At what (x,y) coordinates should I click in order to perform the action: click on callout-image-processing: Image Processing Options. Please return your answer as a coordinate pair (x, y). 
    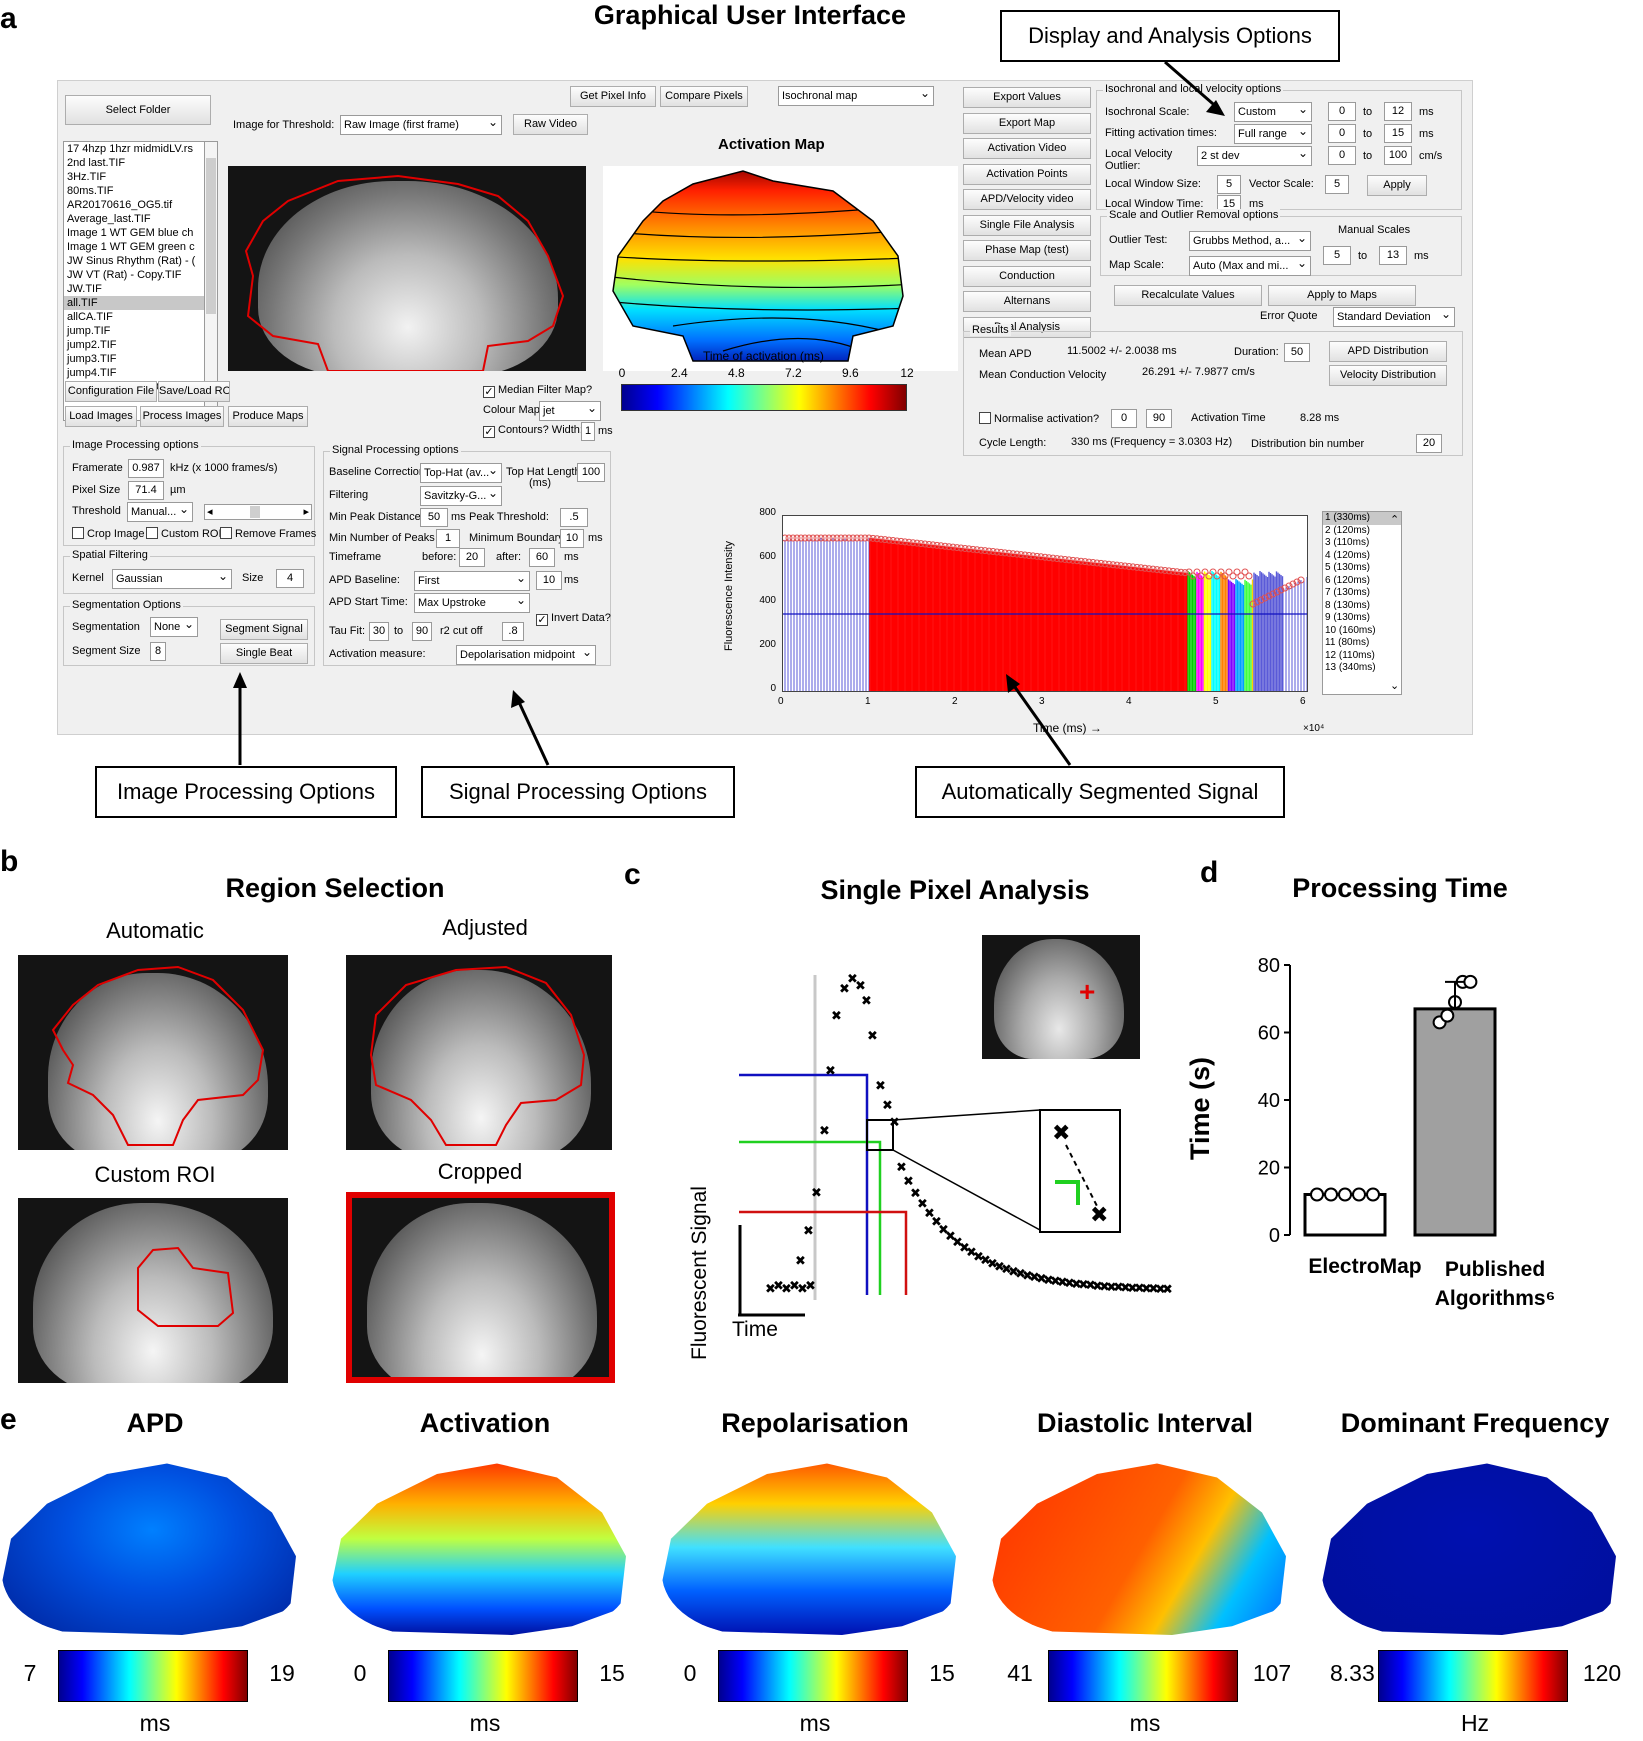
    Looking at the image, I should click on (246, 792).